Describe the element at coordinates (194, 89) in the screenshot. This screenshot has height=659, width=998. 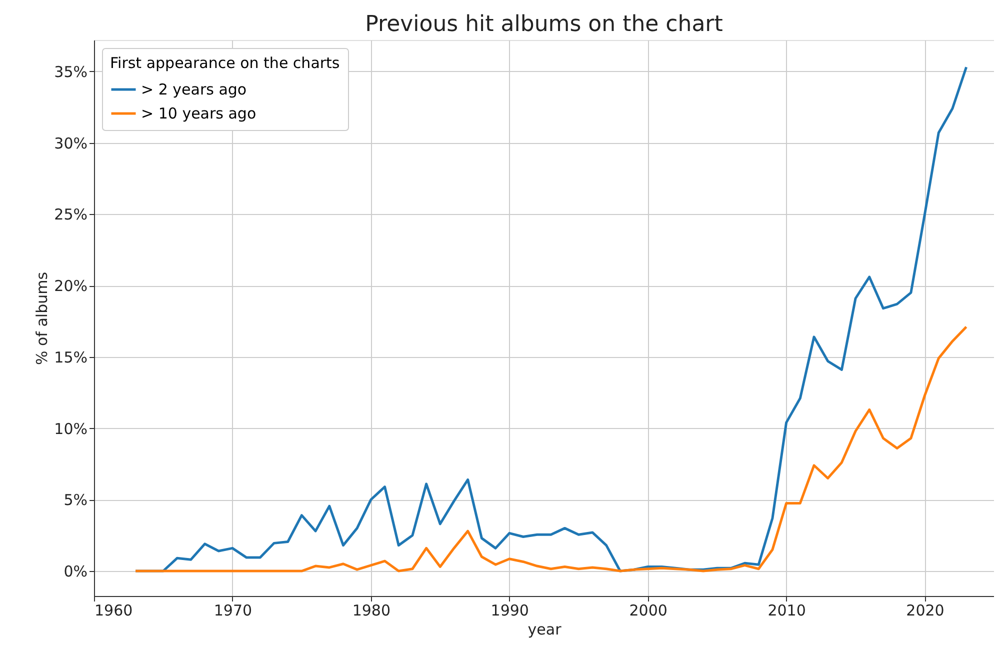
I see `legend-label: > 2 years ago` at that location.